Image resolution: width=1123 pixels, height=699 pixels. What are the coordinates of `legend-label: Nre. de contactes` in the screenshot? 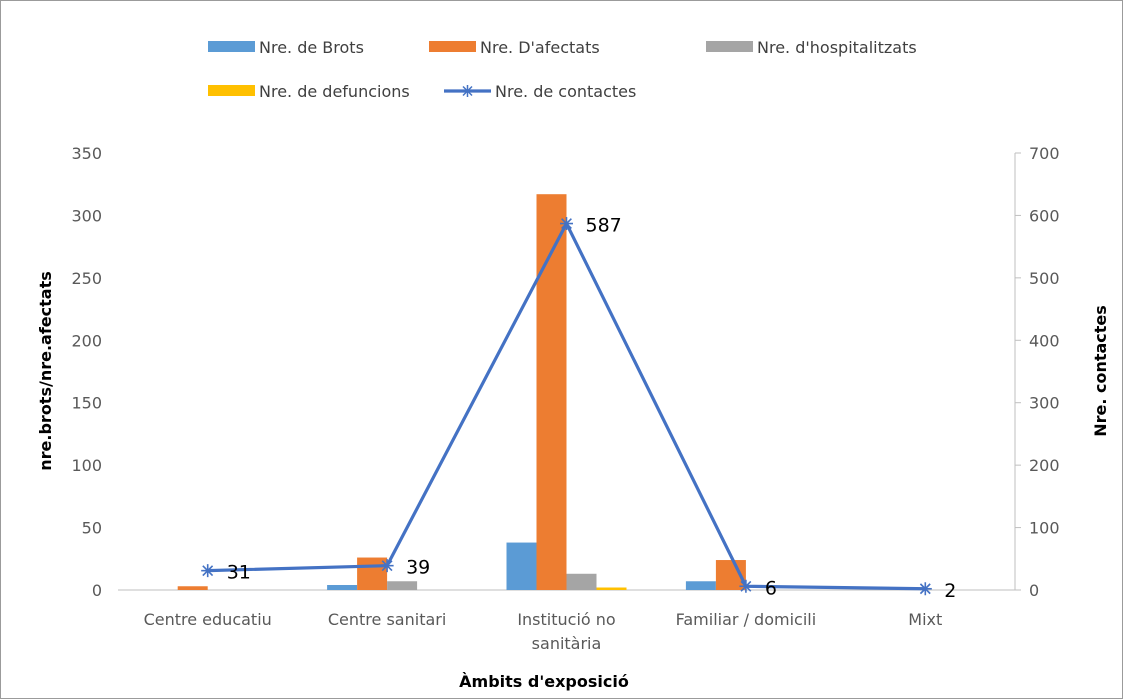 It's located at (565, 91).